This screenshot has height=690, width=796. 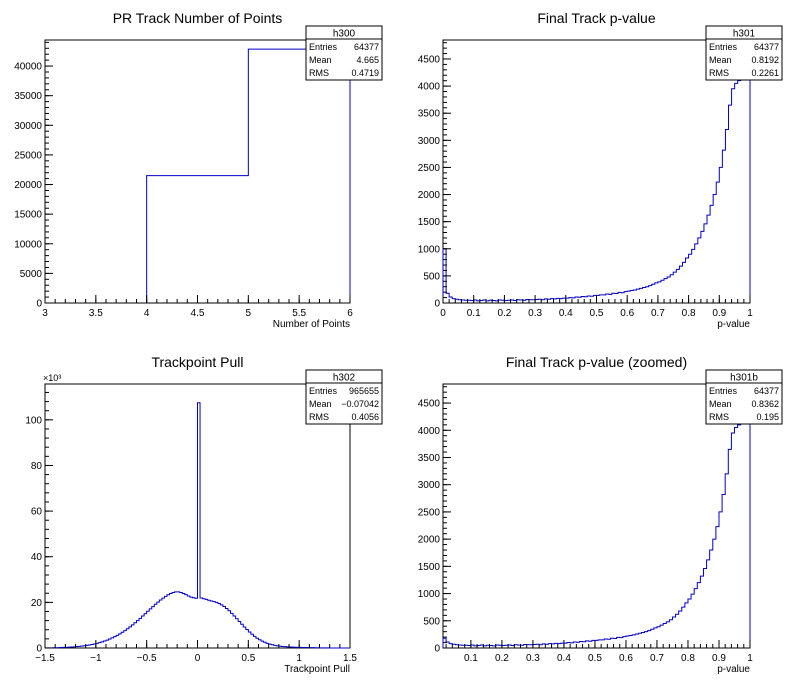 What do you see at coordinates (627, 313) in the screenshot?
I see `x-tick-label: 0.6` at bounding box center [627, 313].